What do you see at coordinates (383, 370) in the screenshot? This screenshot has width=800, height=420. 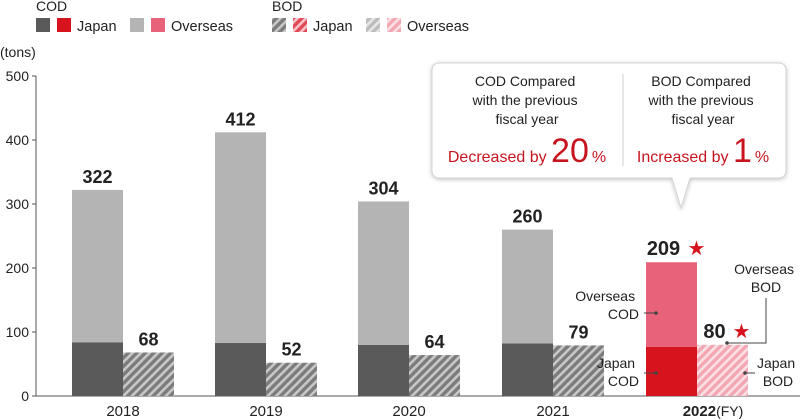 I see `bar-cod-japan-2020` at bounding box center [383, 370].